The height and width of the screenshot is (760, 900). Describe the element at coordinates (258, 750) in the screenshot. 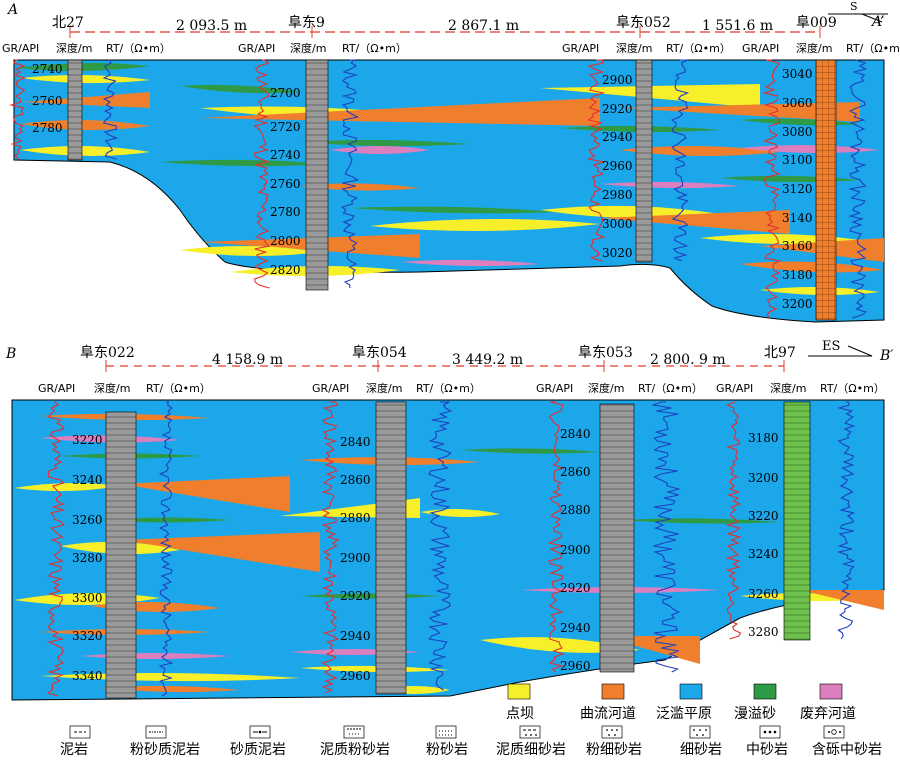

I see `lith-label-sandy-mudstone: 砂质泥岩` at that location.